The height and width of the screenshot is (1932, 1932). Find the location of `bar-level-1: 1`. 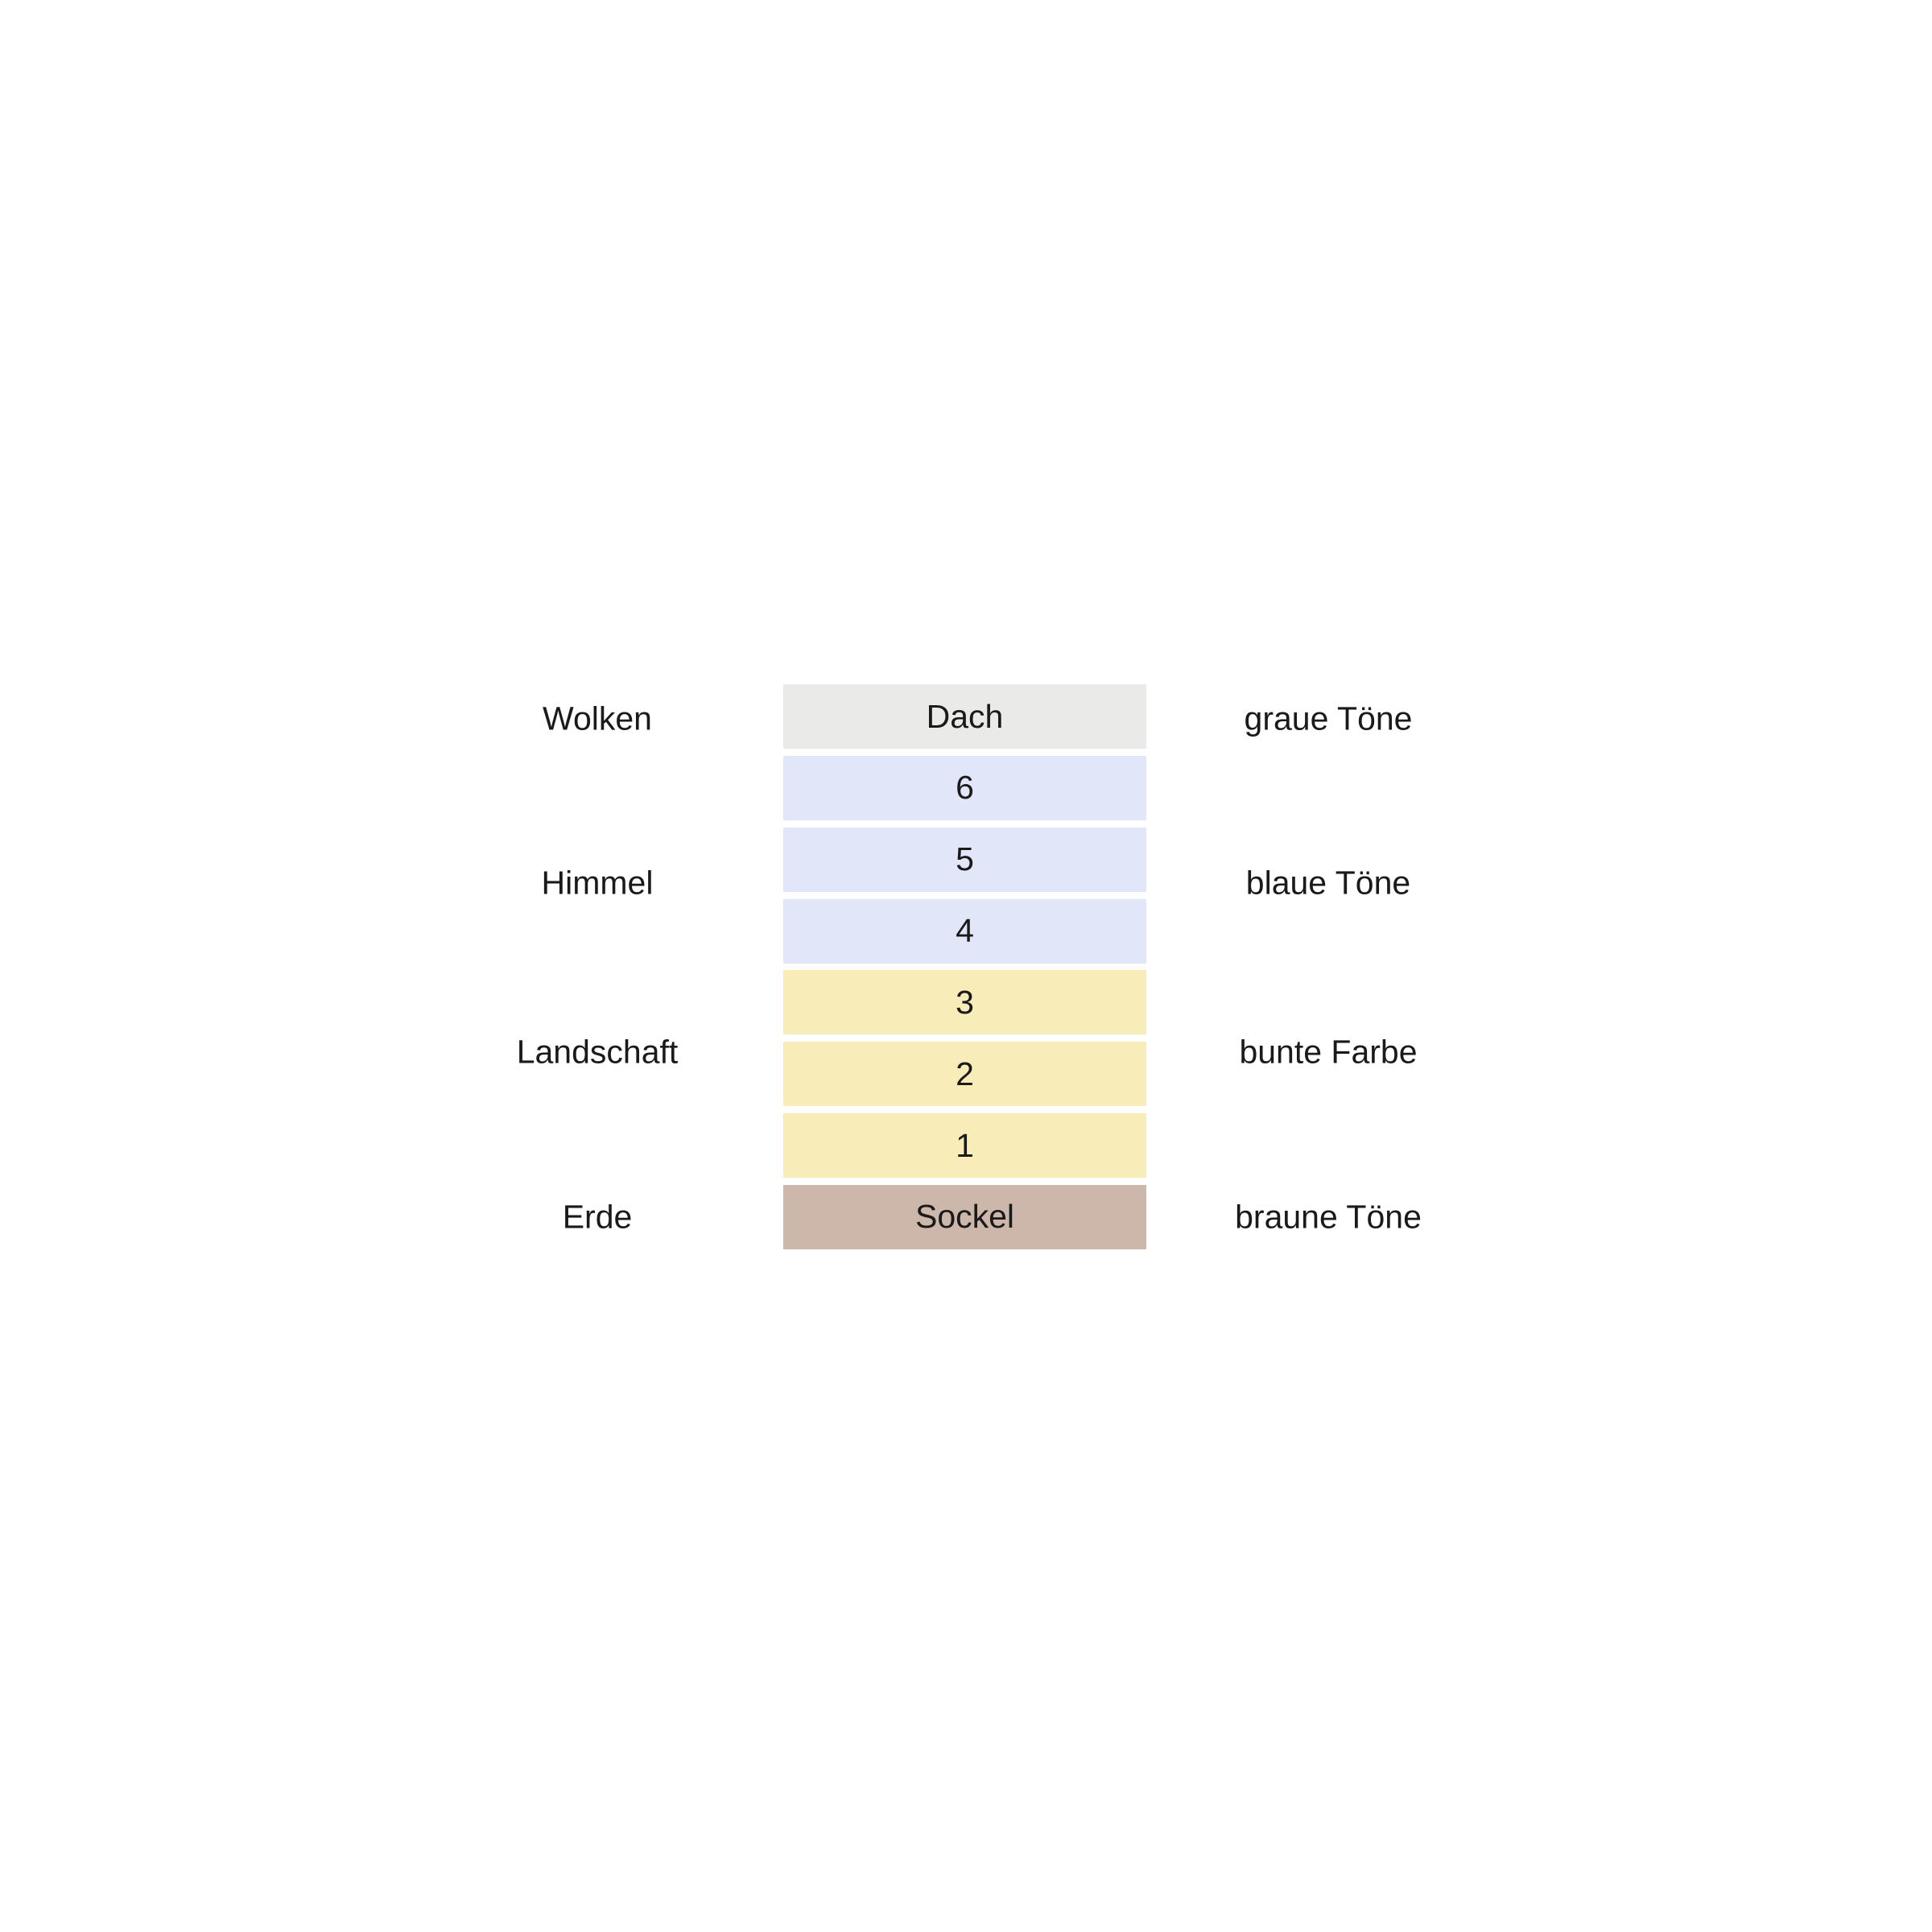

bar-level-1: 1 is located at coordinates (965, 1146).